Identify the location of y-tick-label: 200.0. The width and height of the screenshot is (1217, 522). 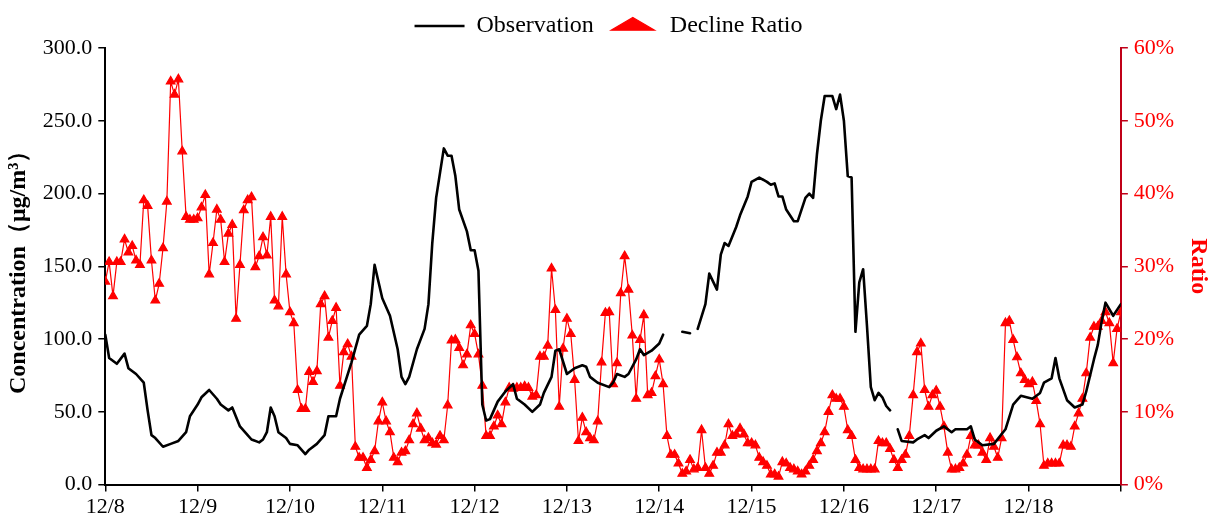
(67, 192).